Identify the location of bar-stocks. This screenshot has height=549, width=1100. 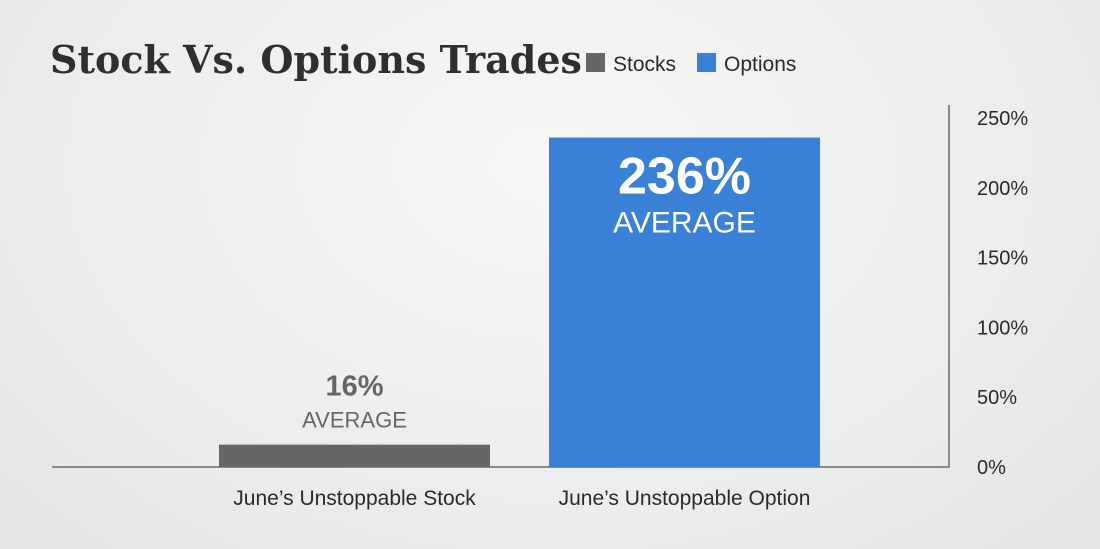
(354, 455).